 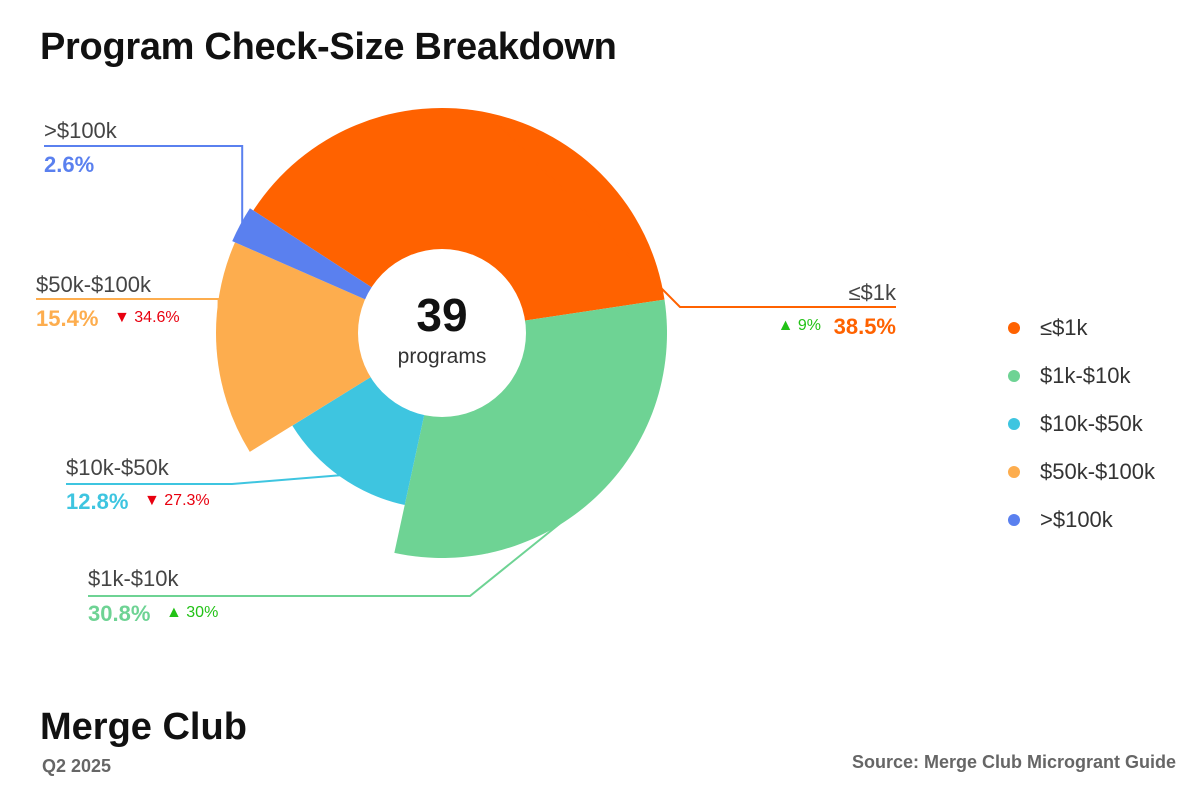 I want to click on legend-label: >$100k, so click(x=1076, y=519).